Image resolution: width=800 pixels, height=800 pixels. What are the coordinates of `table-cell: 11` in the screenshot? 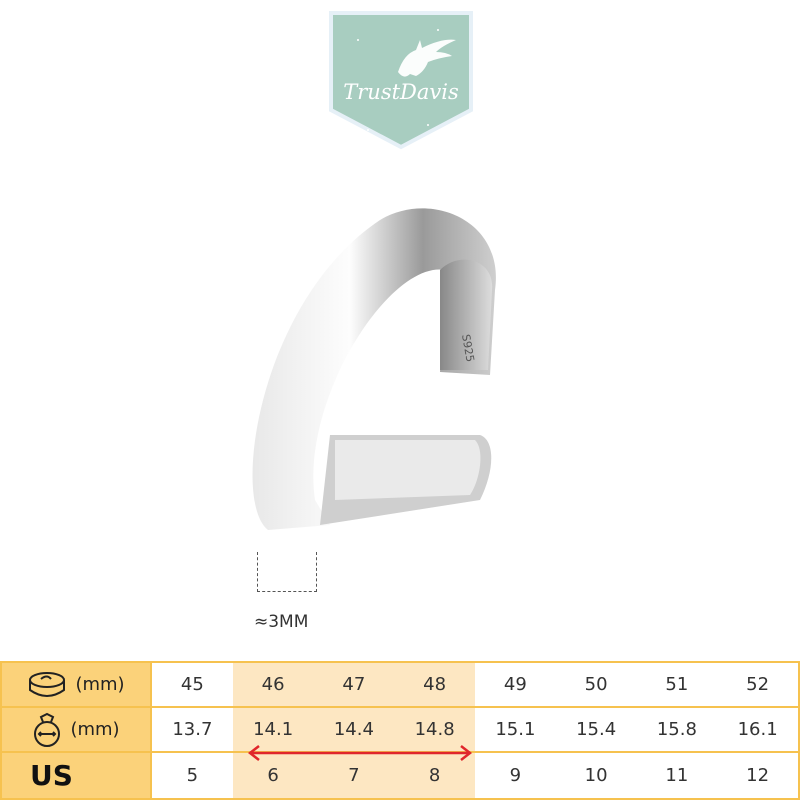 It's located at (677, 775).